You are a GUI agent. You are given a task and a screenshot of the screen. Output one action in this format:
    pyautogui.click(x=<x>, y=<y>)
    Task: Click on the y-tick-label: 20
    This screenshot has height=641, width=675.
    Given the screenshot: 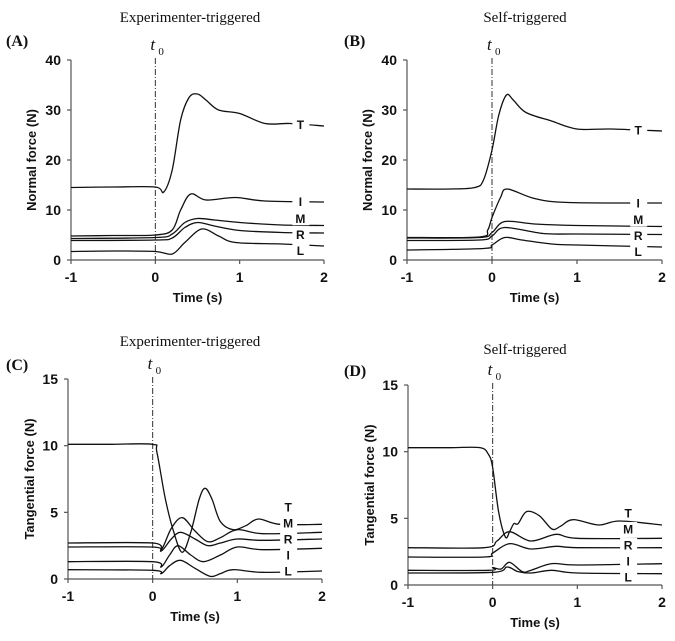 What is the action you would take?
    pyautogui.click(x=53, y=160)
    